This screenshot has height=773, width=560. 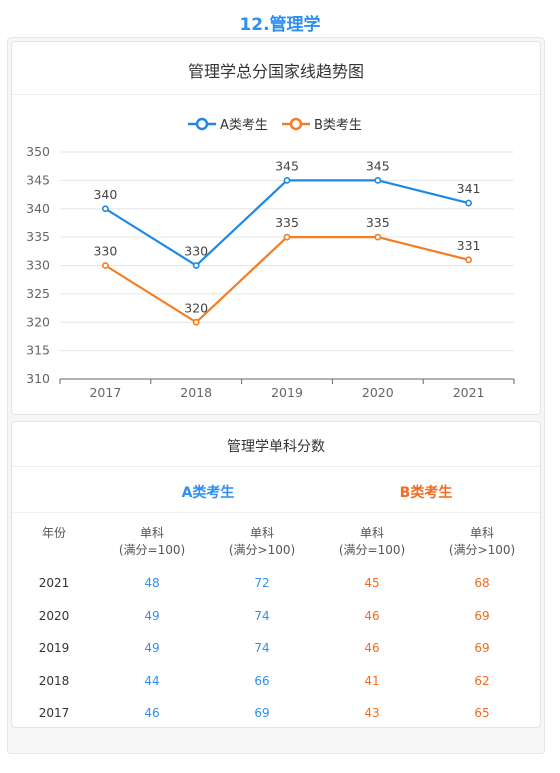 I want to click on group-a-label: A类考生, so click(x=208, y=493).